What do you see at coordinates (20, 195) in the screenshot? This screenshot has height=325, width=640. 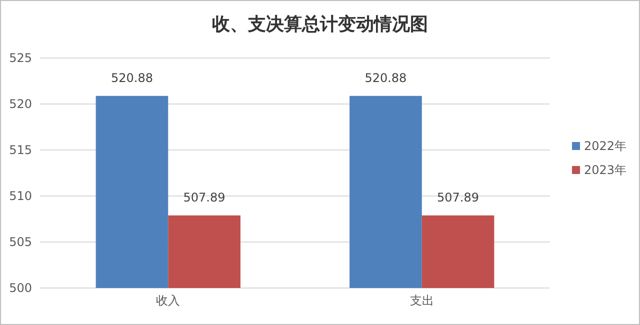 I see `y-tick-label: 510` at bounding box center [20, 195].